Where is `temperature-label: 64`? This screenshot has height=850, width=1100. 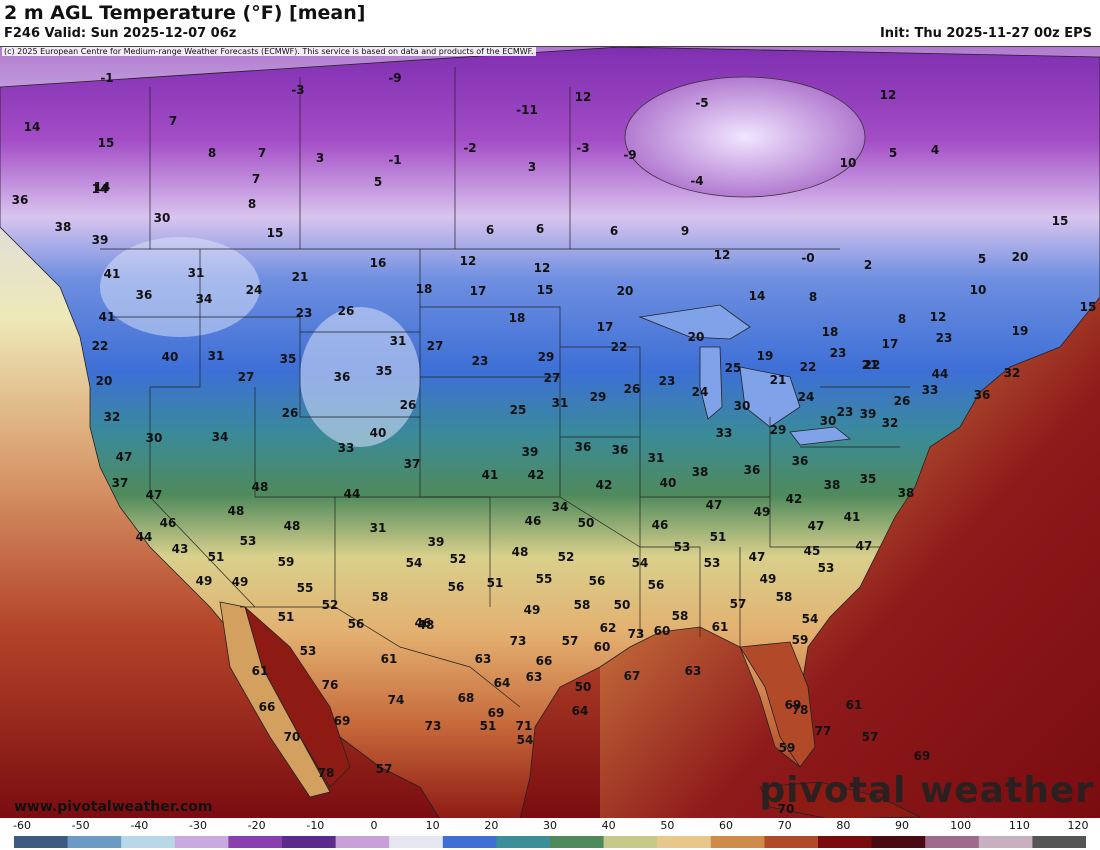
temperature-label: 64 is located at coordinates (580, 711).